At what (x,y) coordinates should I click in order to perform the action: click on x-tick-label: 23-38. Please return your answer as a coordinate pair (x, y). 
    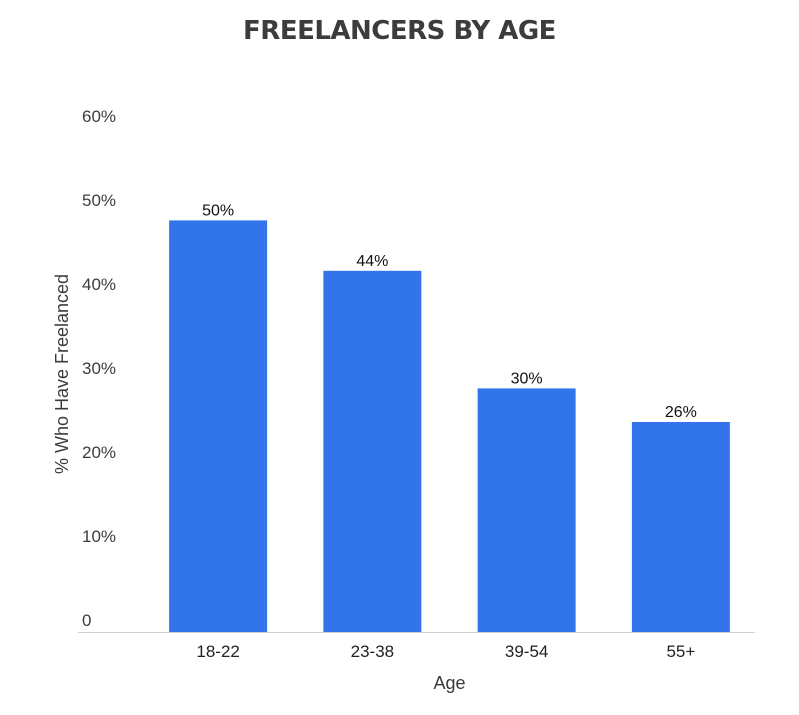
    Looking at the image, I should click on (372, 651).